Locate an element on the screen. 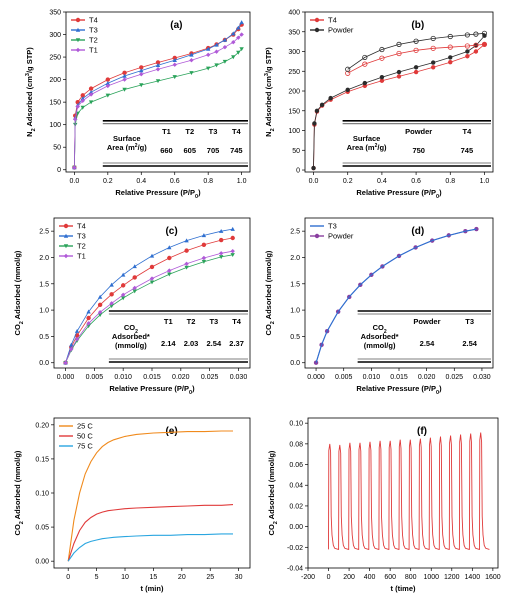 Image resolution: width=520 pixels, height=612 pixels. plot-frame is located at coordinates (158, 92).